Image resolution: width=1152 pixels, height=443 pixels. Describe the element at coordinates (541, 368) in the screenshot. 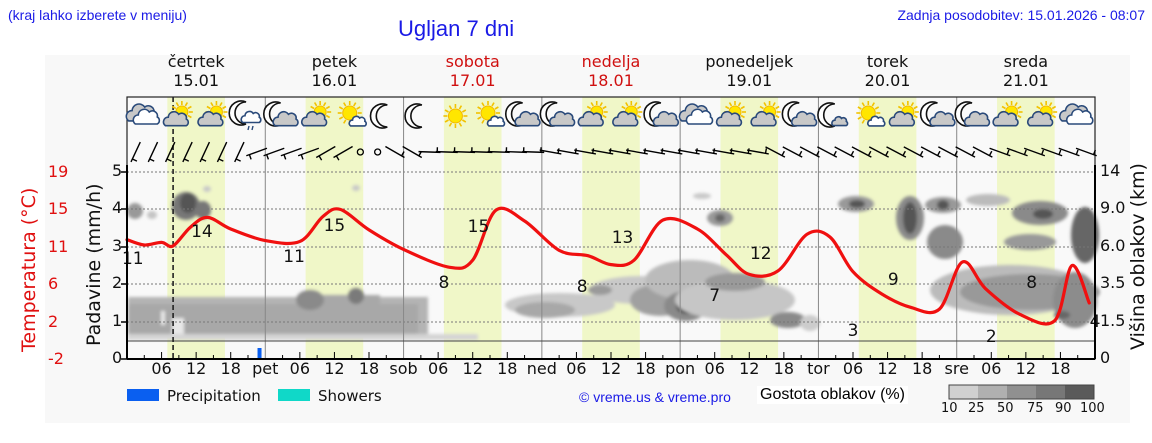

I see `x-tick-label: ned` at that location.